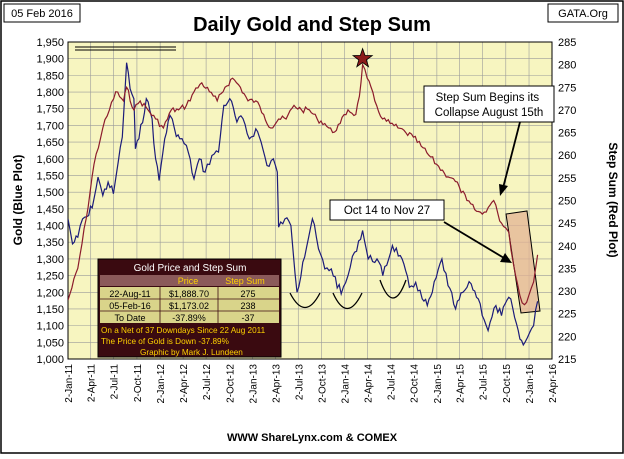 The width and height of the screenshot is (624, 459). What do you see at coordinates (322, 383) in the screenshot?
I see `x-tick-label: 2-Oct-13` at bounding box center [322, 383].